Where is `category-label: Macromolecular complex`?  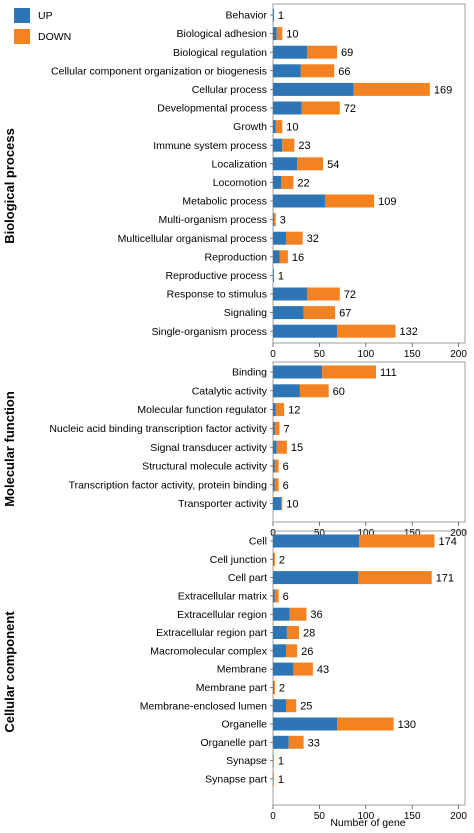 category-label: Macromolecular complex is located at coordinates (208, 651).